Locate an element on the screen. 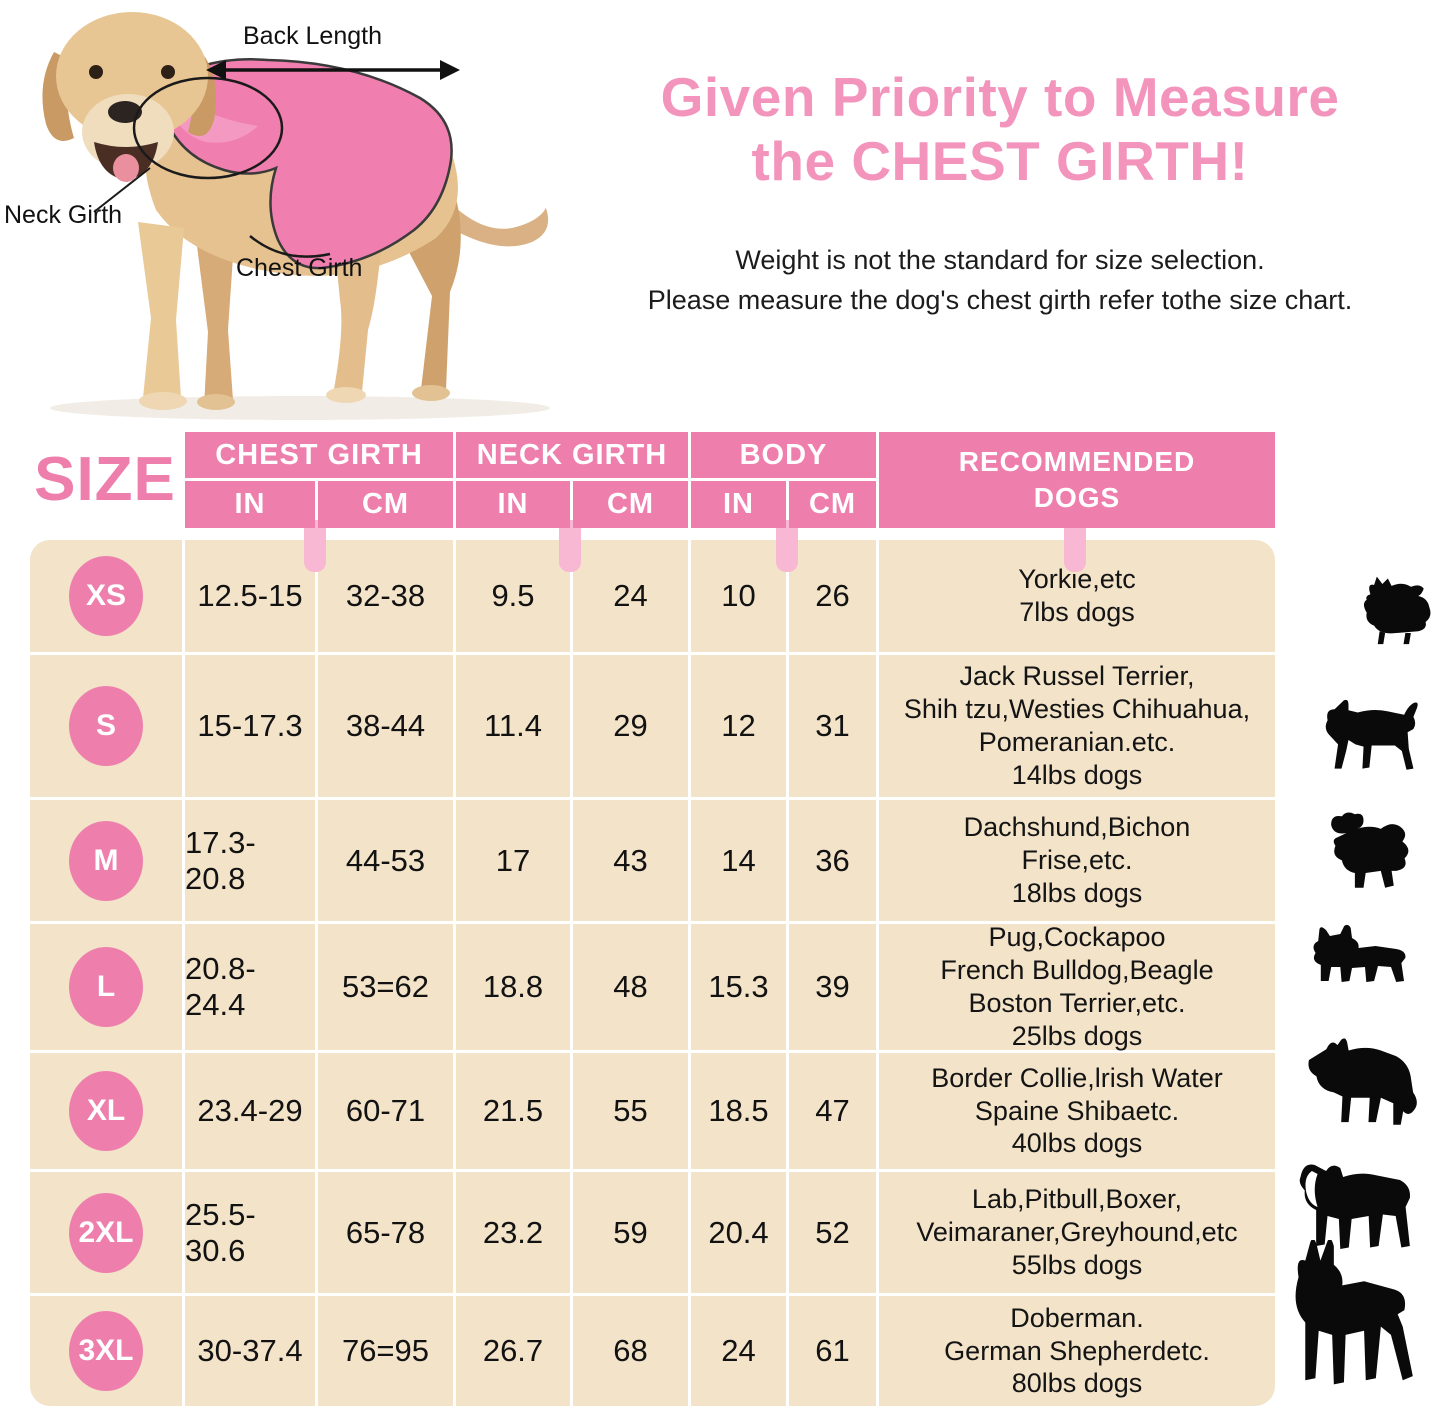  table-row-label: XL is located at coordinates (106, 1111).